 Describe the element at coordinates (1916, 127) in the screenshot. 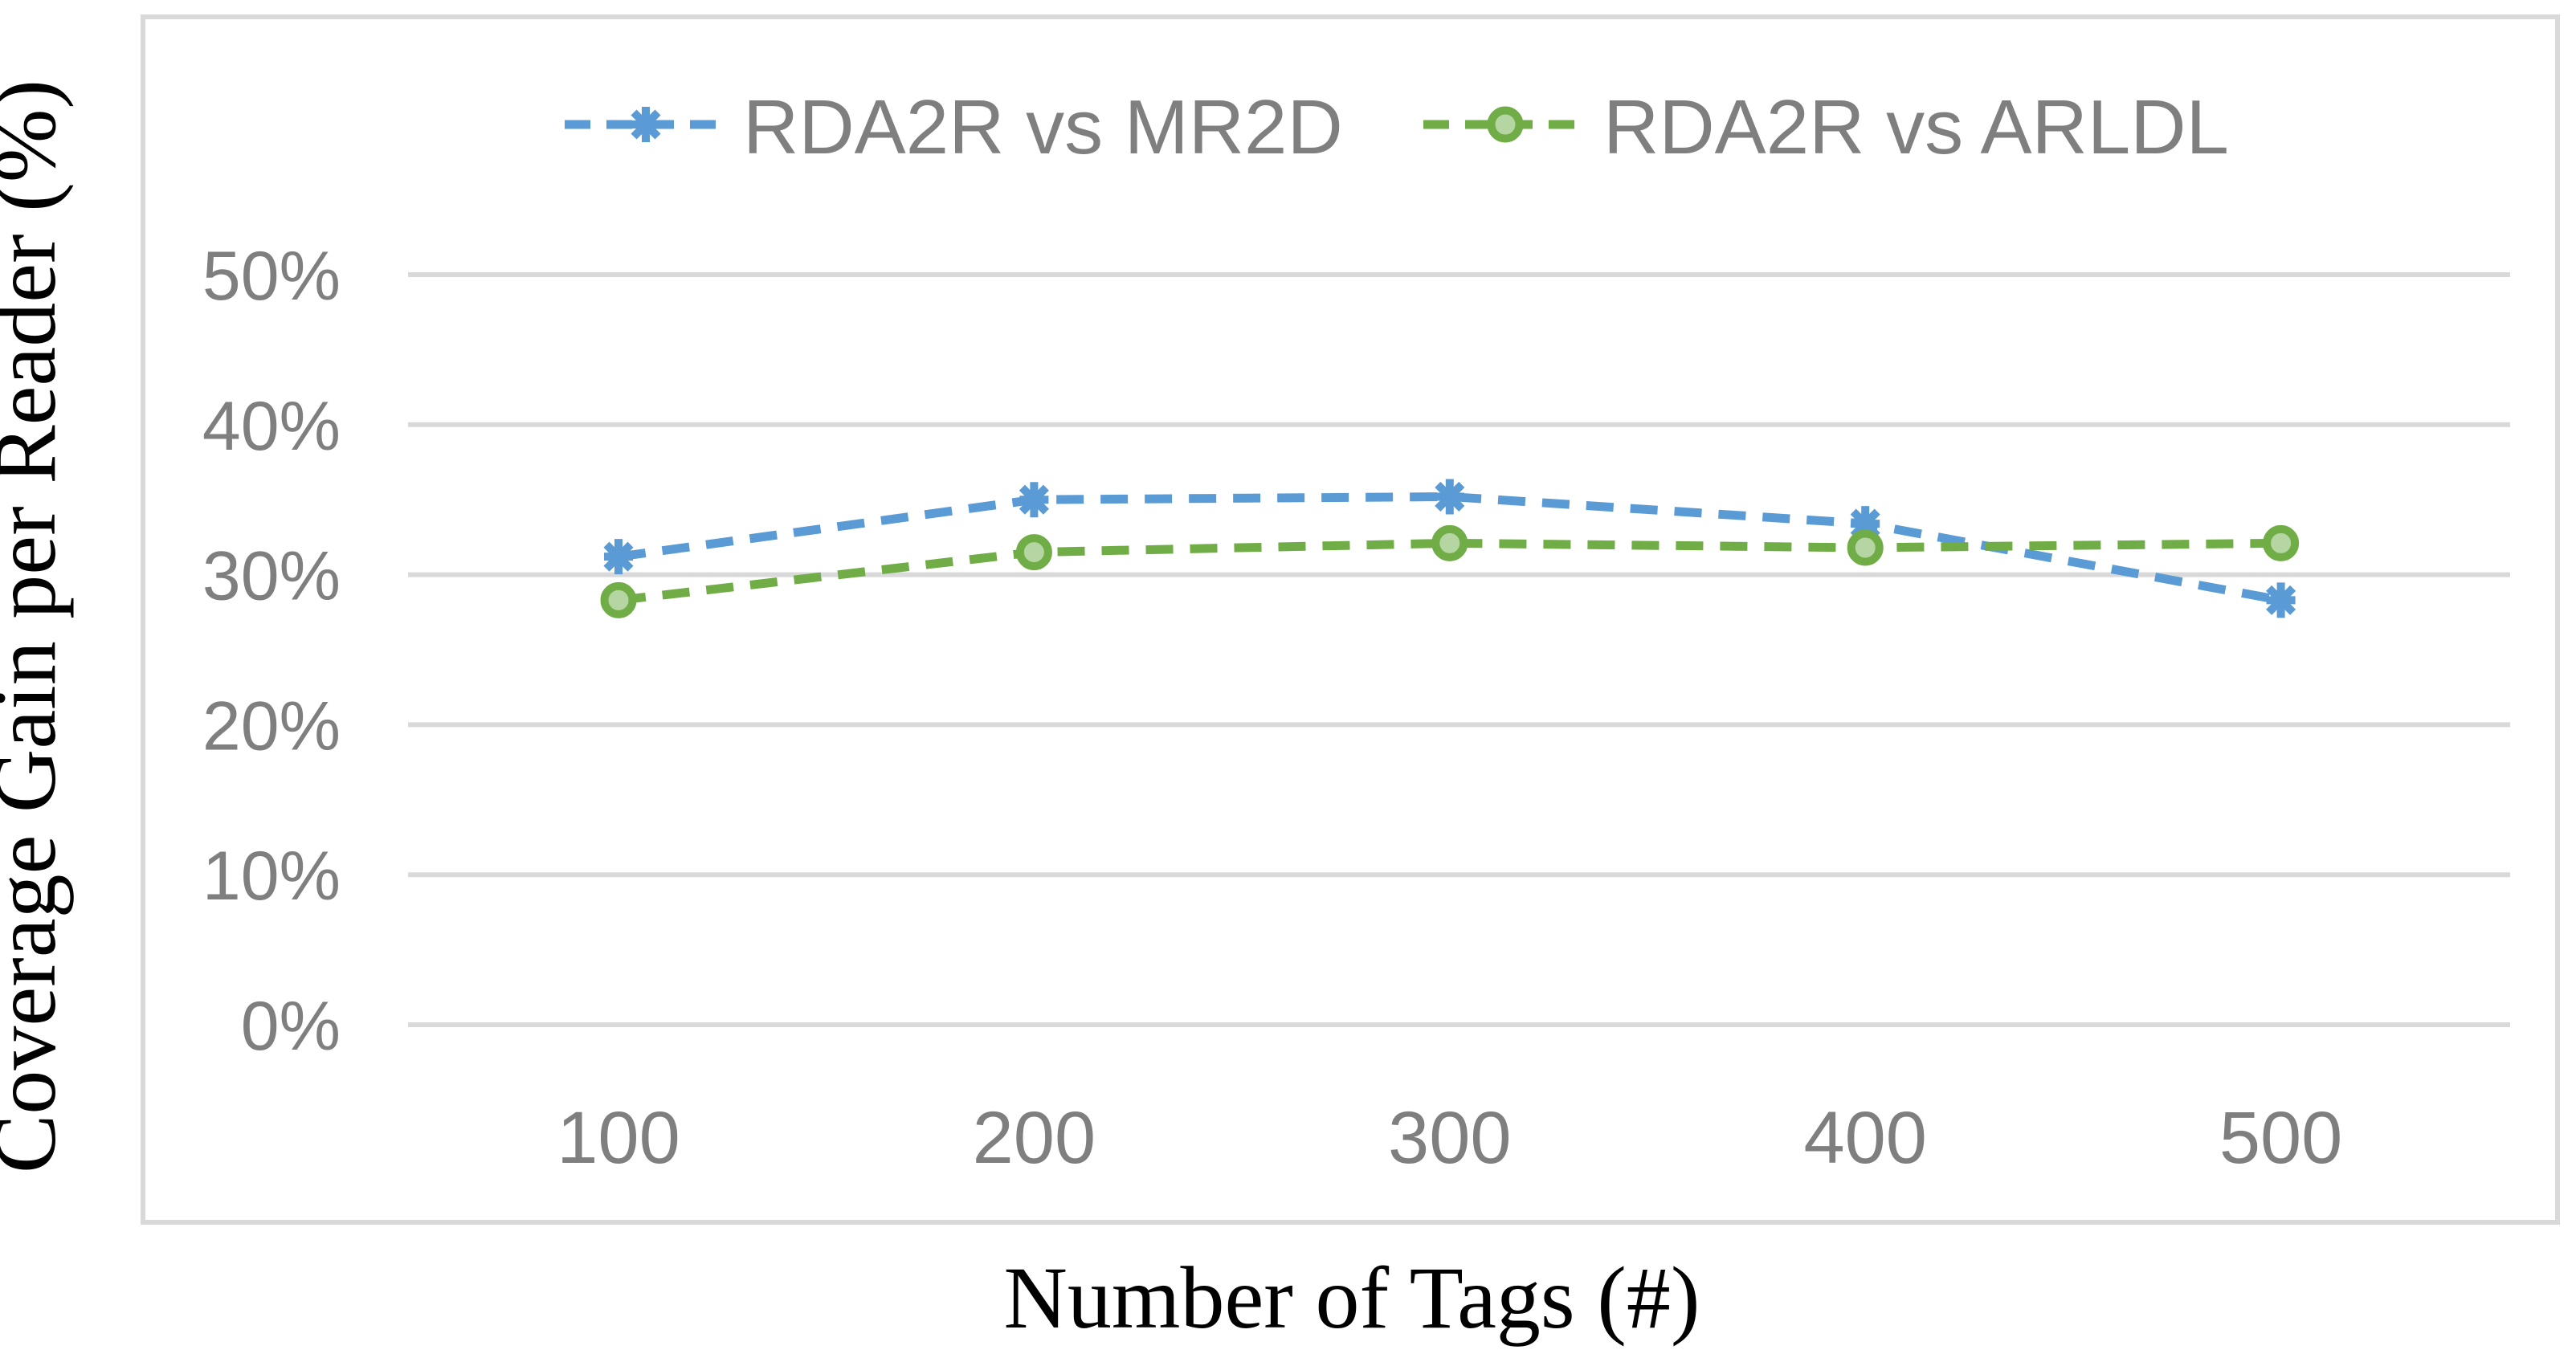

I see `legend-label: RDA2R vs ARLDL` at that location.